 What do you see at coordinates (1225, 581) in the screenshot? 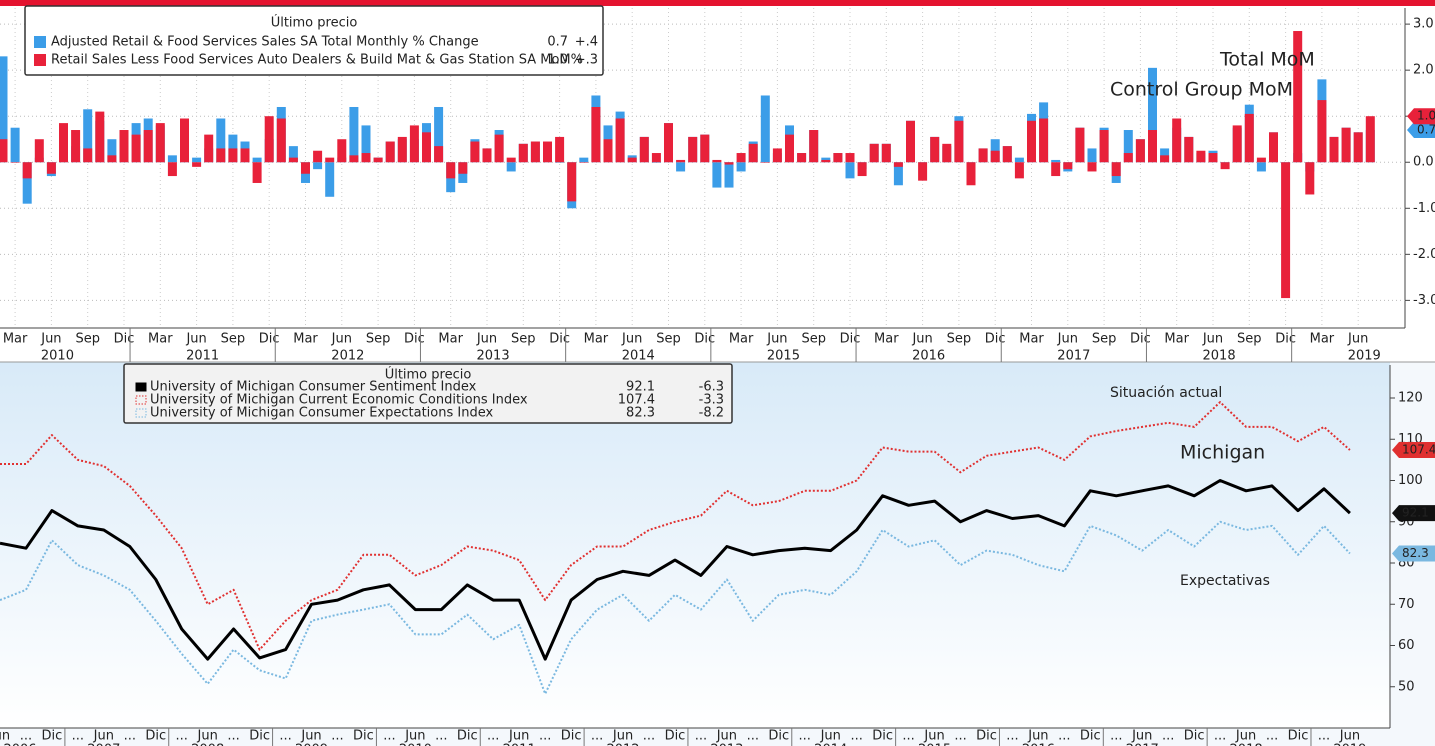
I see `annotation: Expectativas` at bounding box center [1225, 581].